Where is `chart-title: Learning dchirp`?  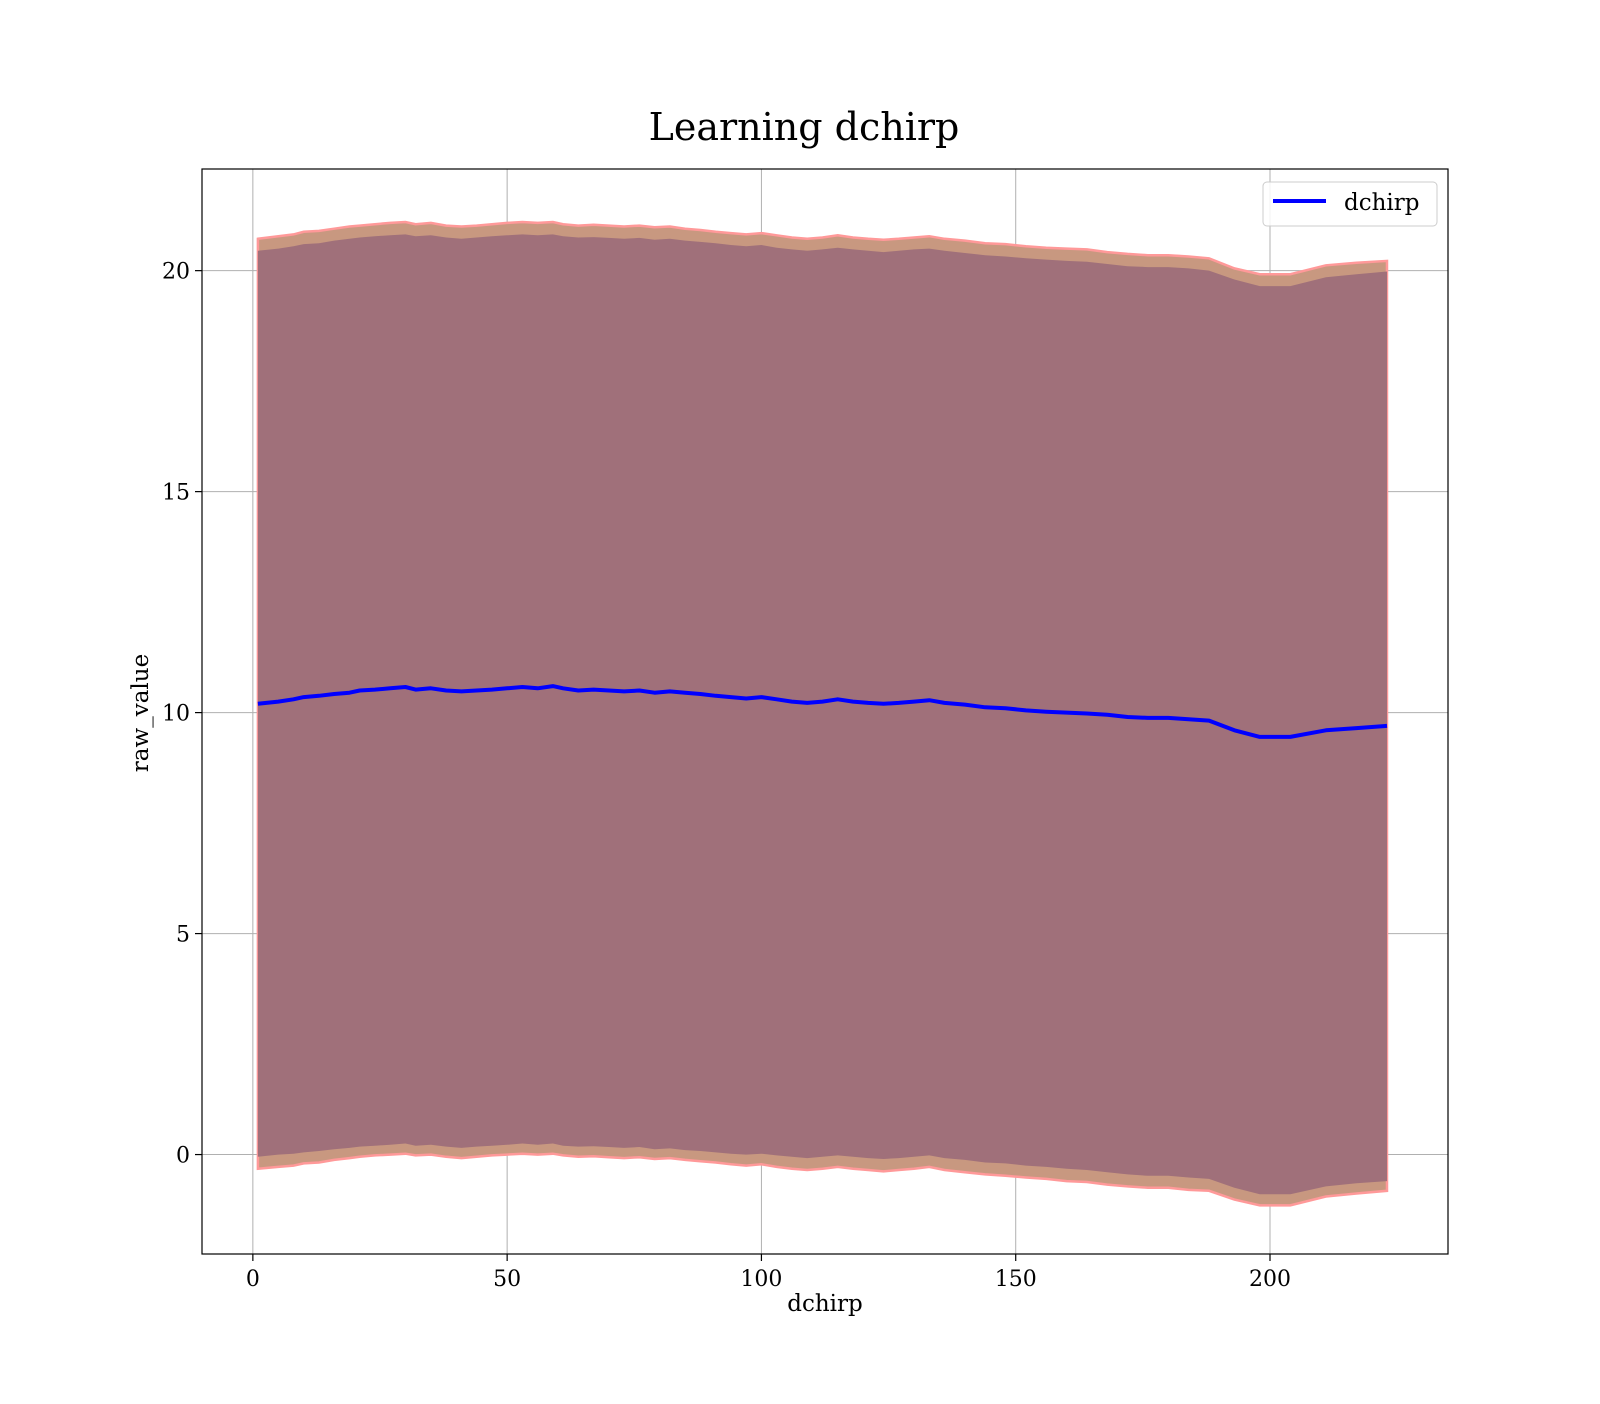
chart-title: Learning dchirp is located at coordinates (804, 127).